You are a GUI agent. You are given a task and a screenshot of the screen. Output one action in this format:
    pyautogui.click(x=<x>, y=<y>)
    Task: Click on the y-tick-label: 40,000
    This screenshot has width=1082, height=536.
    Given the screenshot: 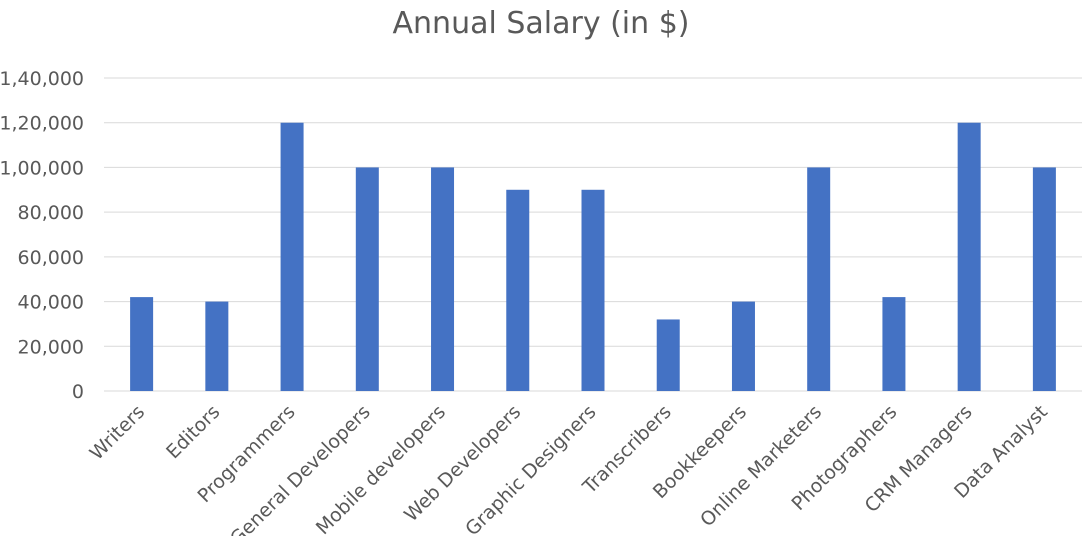 What is the action you would take?
    pyautogui.click(x=51, y=303)
    